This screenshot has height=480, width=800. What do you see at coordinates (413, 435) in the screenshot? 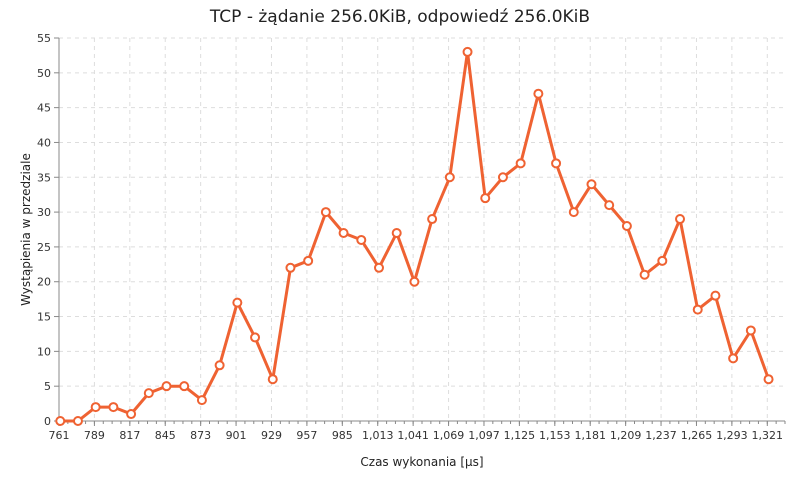
I see `x-tick-label: 1,041` at bounding box center [413, 435].